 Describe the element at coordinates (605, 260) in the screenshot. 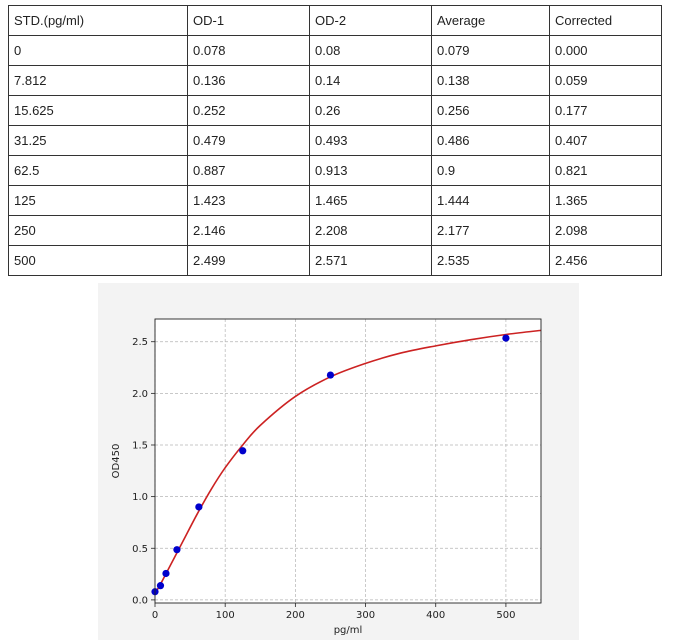

I see `data-cell: 2.456` at that location.